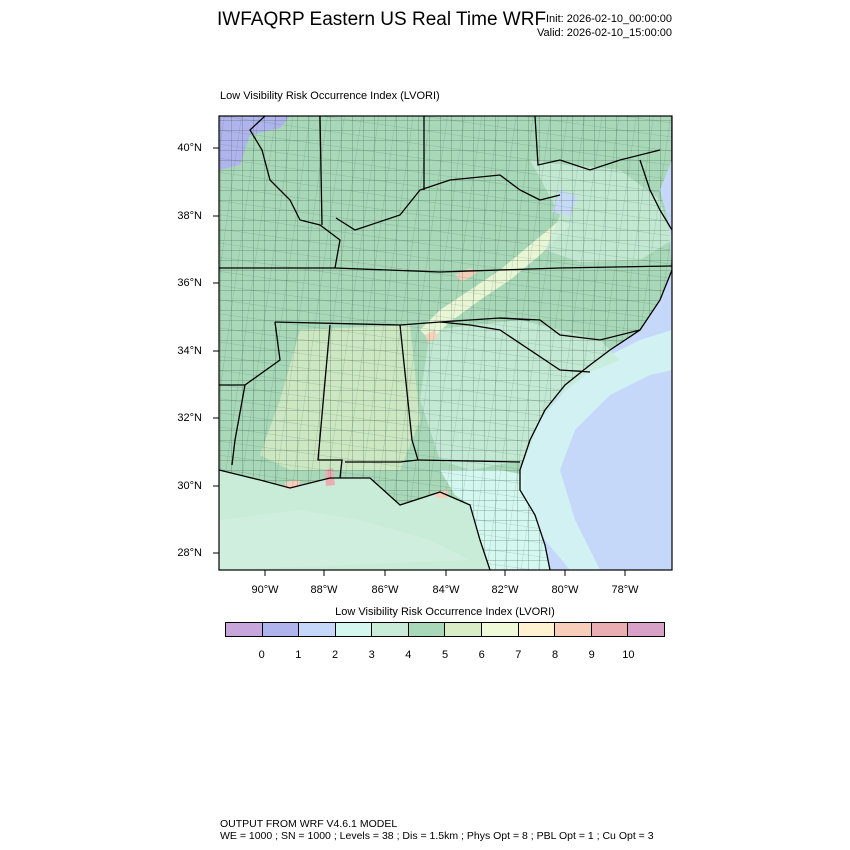  Describe the element at coordinates (265, 590) in the screenshot. I see `lon-label-90w: 90°W` at that location.